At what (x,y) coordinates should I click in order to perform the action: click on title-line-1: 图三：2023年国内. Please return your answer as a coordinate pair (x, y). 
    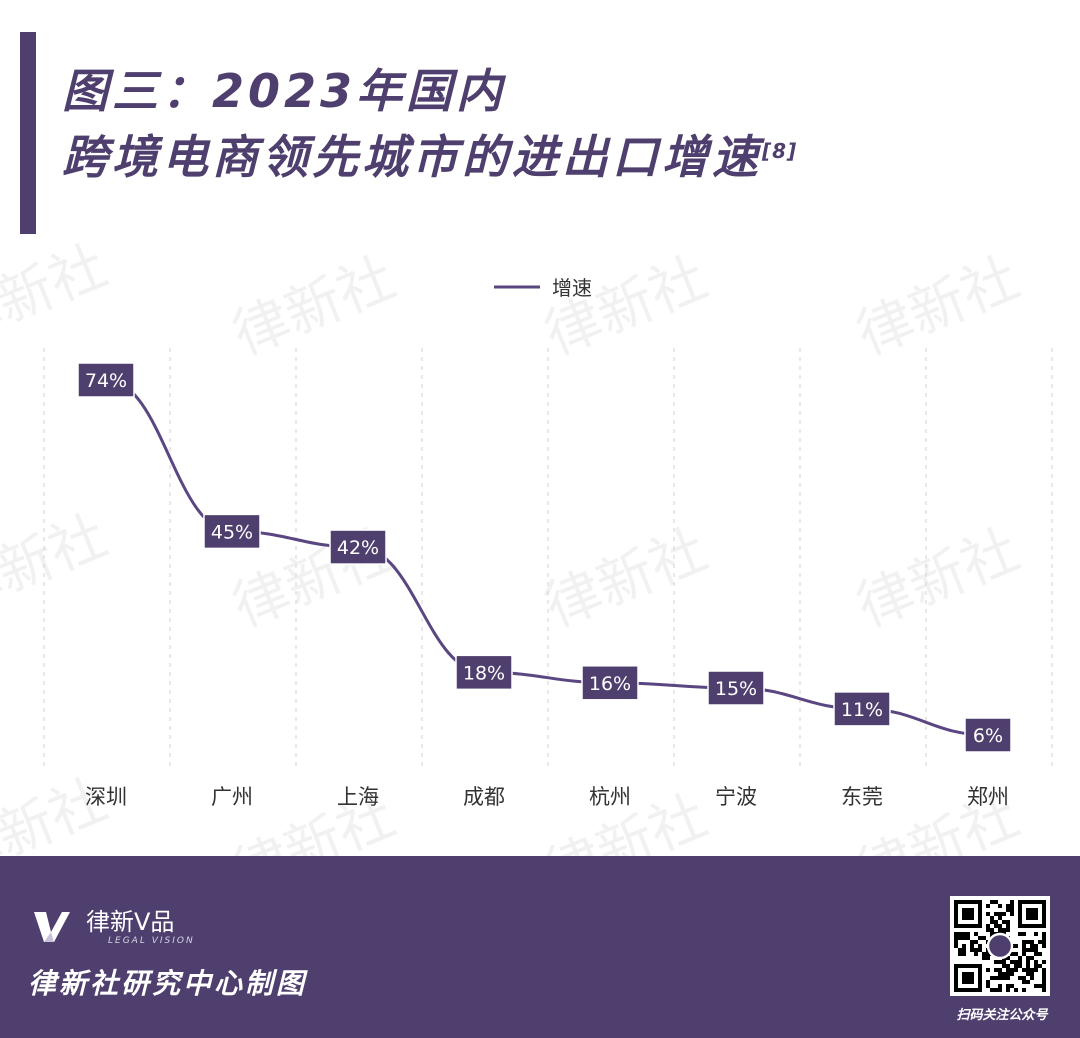
    Looking at the image, I should click on (284, 91).